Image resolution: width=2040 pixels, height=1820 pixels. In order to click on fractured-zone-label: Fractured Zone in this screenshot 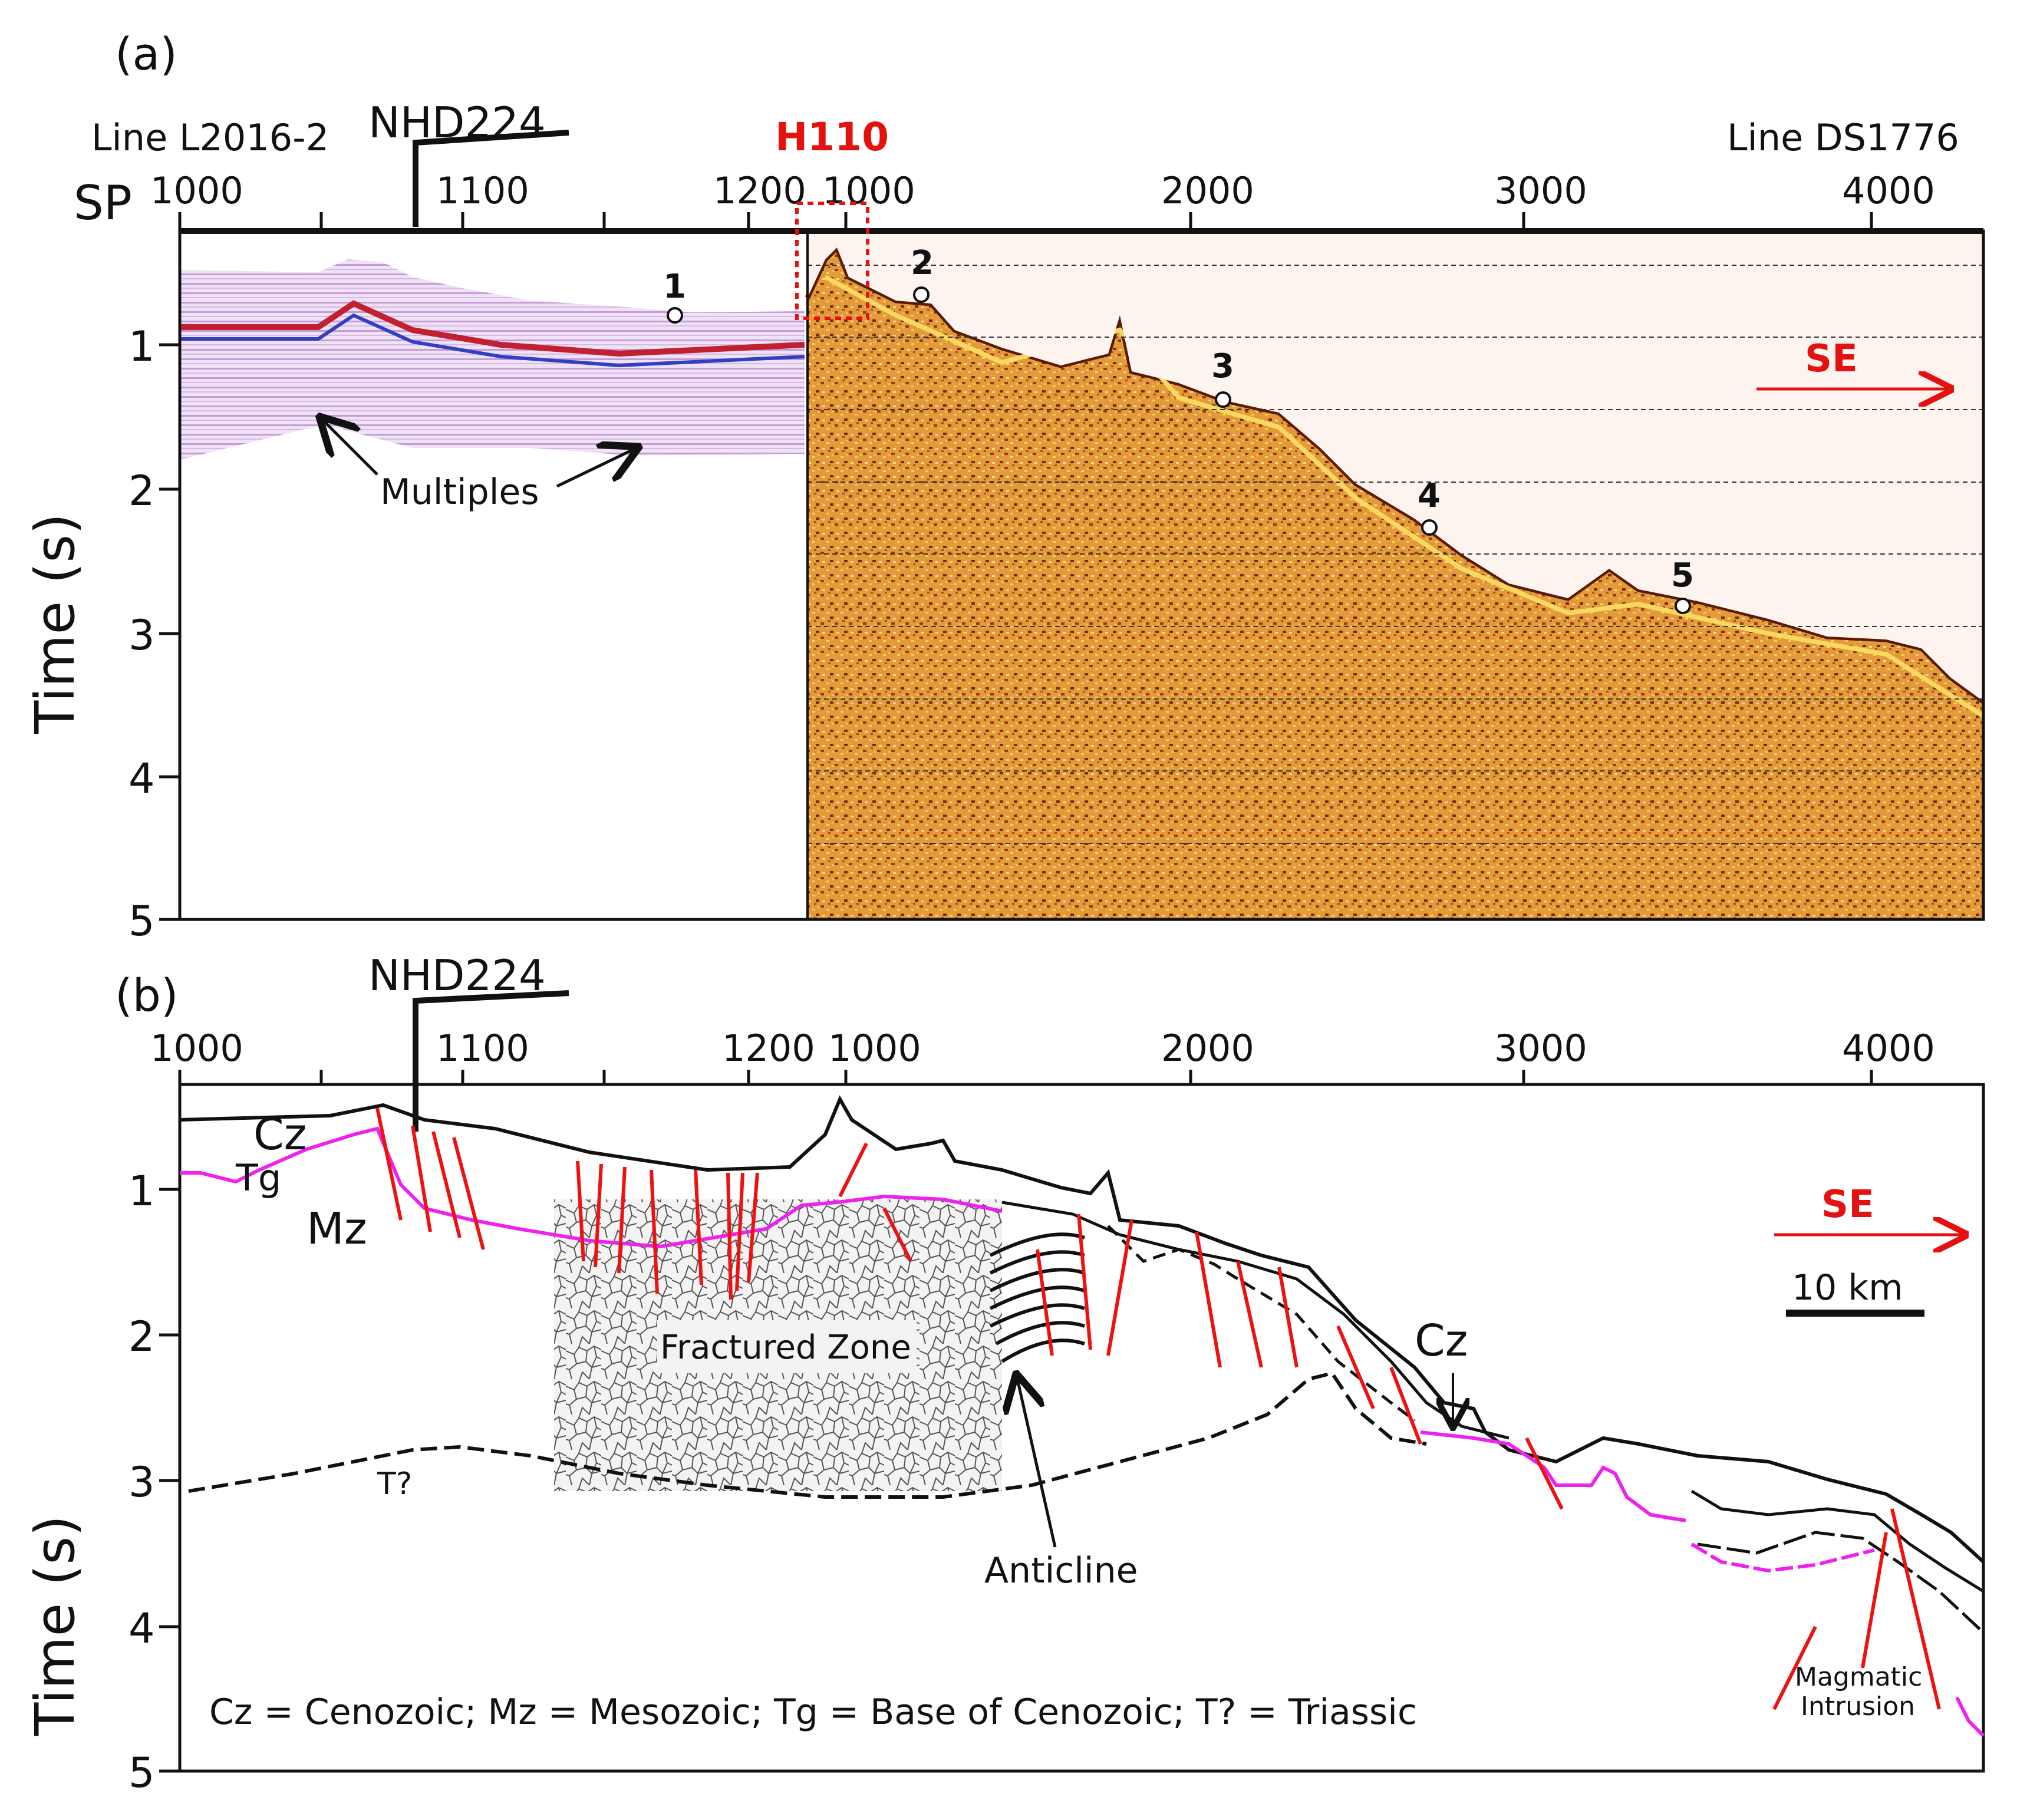, I will do `click(785, 1347)`.